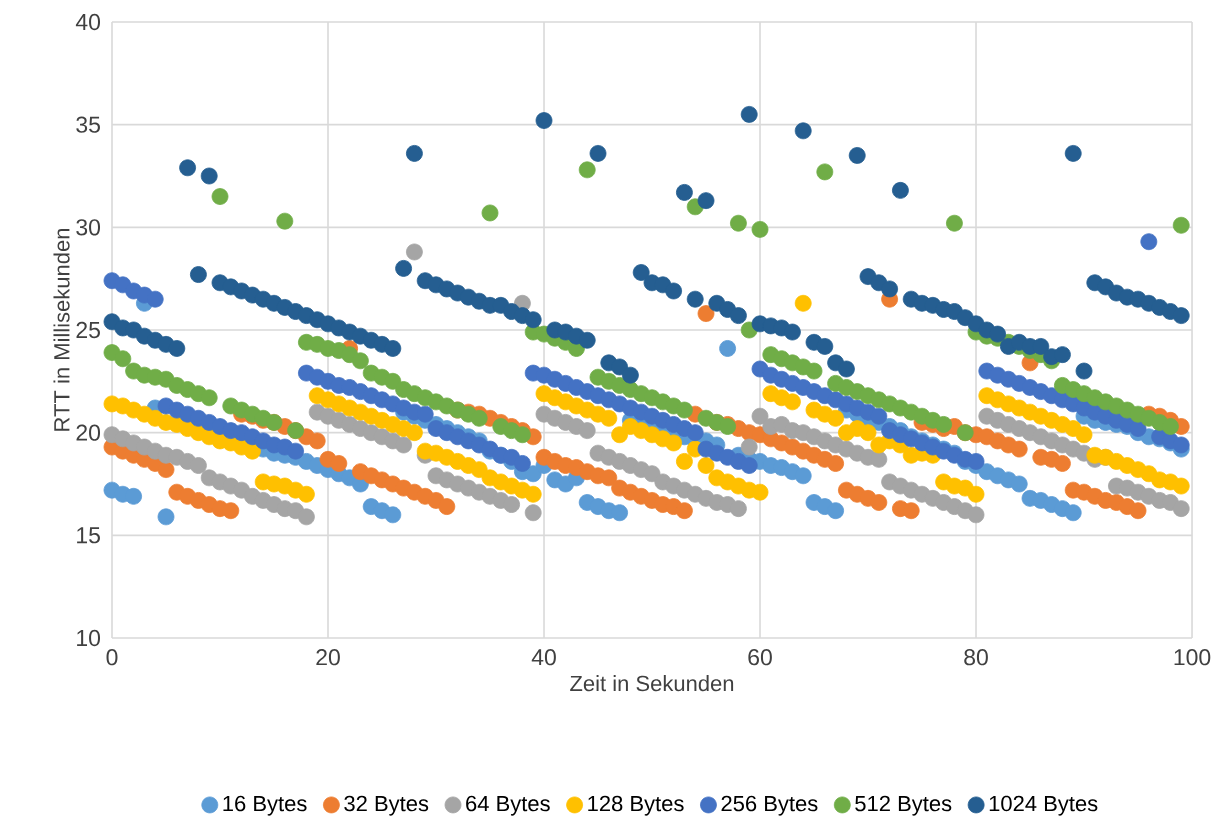 The height and width of the screenshot is (823, 1229). What do you see at coordinates (508, 805) in the screenshot?
I see `legend-label: 64 Bytes` at bounding box center [508, 805].